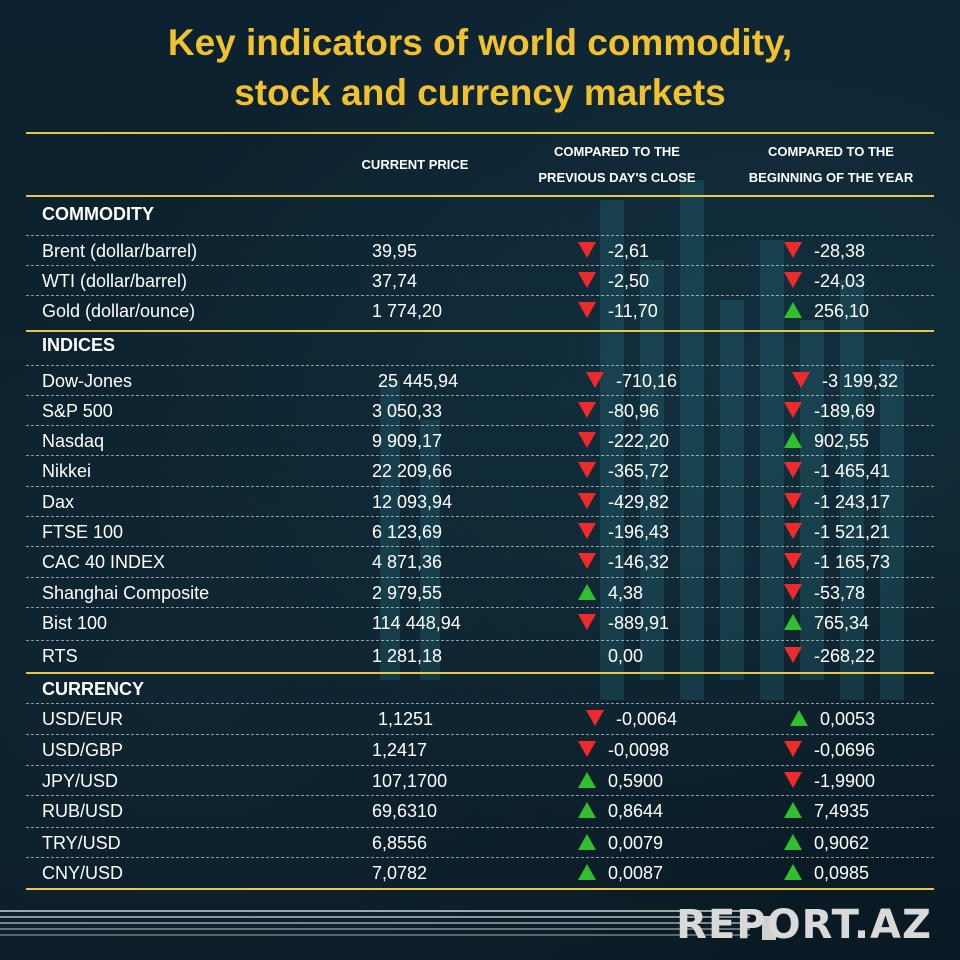  Describe the element at coordinates (626, 593) in the screenshot. I see `row-prev-value: 4,38` at that location.